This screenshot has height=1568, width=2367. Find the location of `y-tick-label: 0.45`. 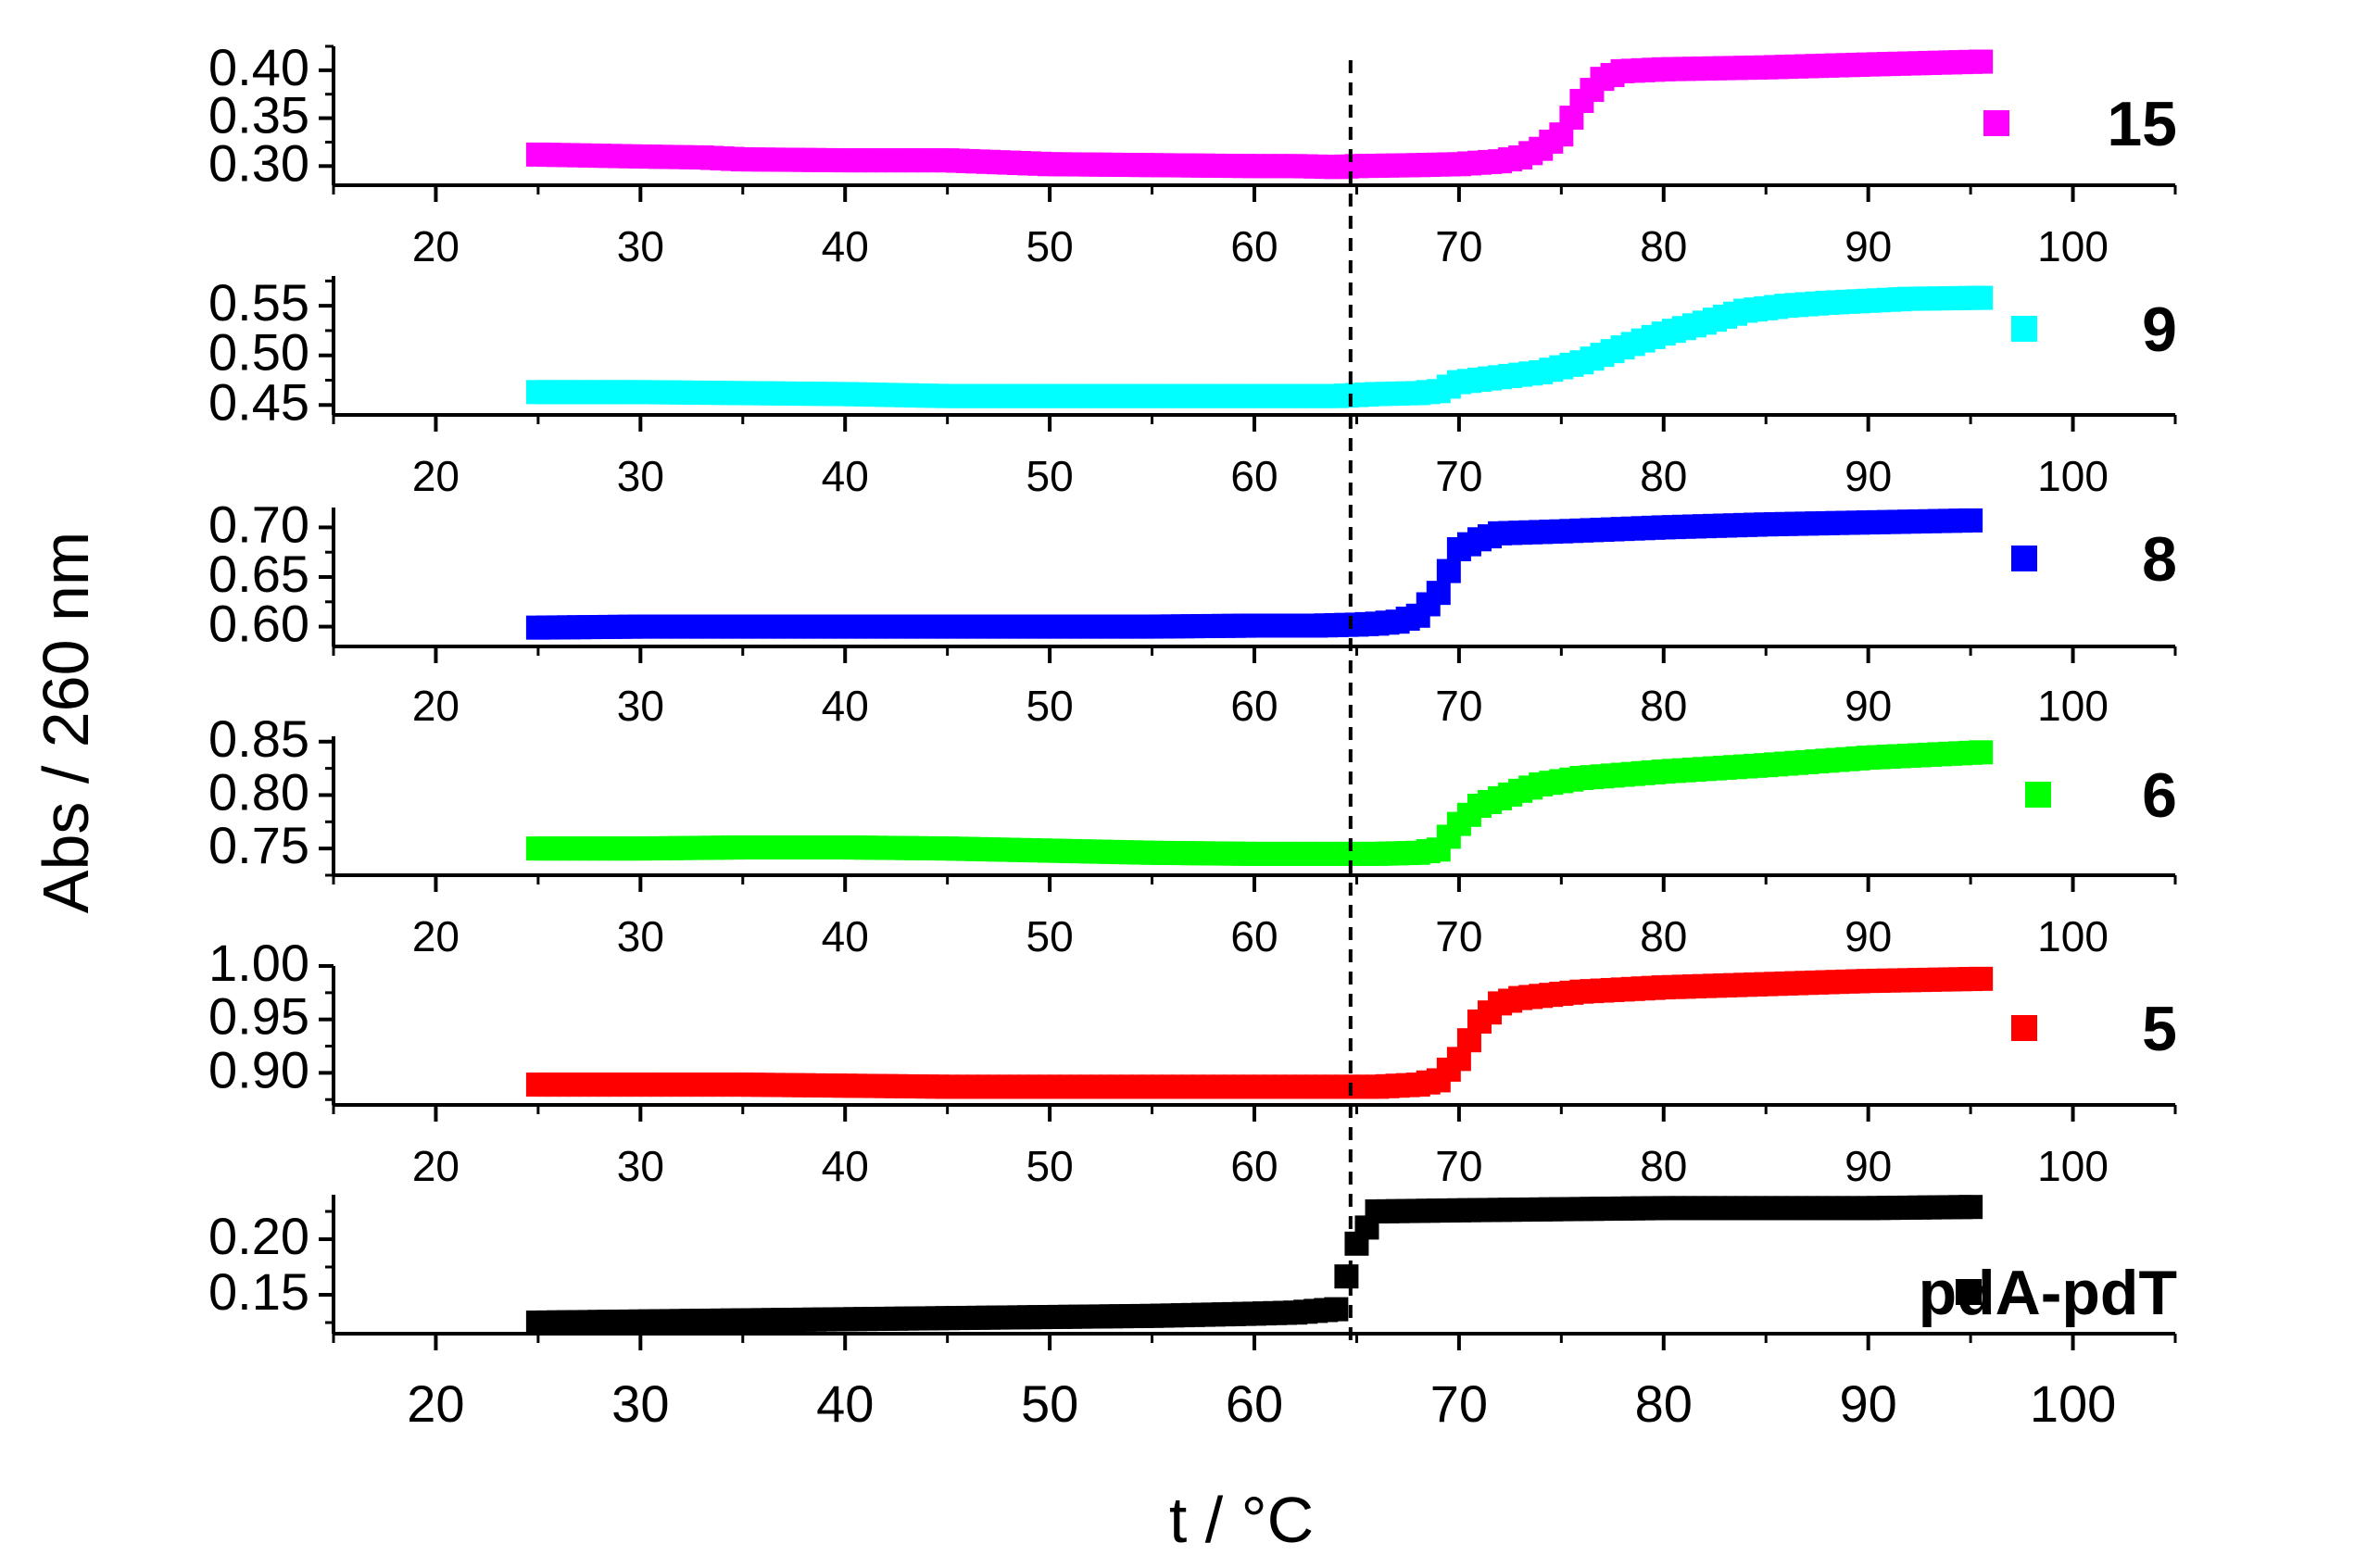

y-tick-label: 0.45 is located at coordinates (258, 402).